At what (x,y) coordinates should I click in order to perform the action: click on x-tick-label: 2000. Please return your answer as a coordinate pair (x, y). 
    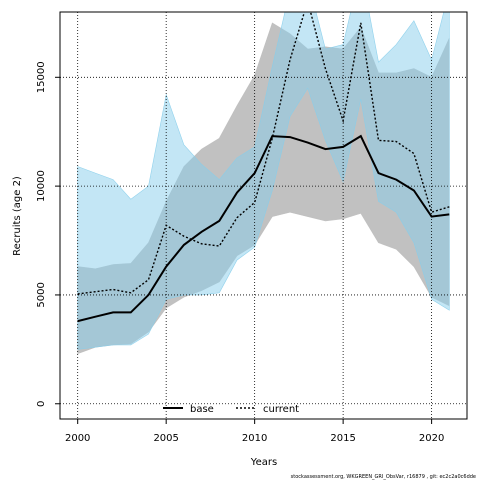
    Looking at the image, I should click on (77, 438).